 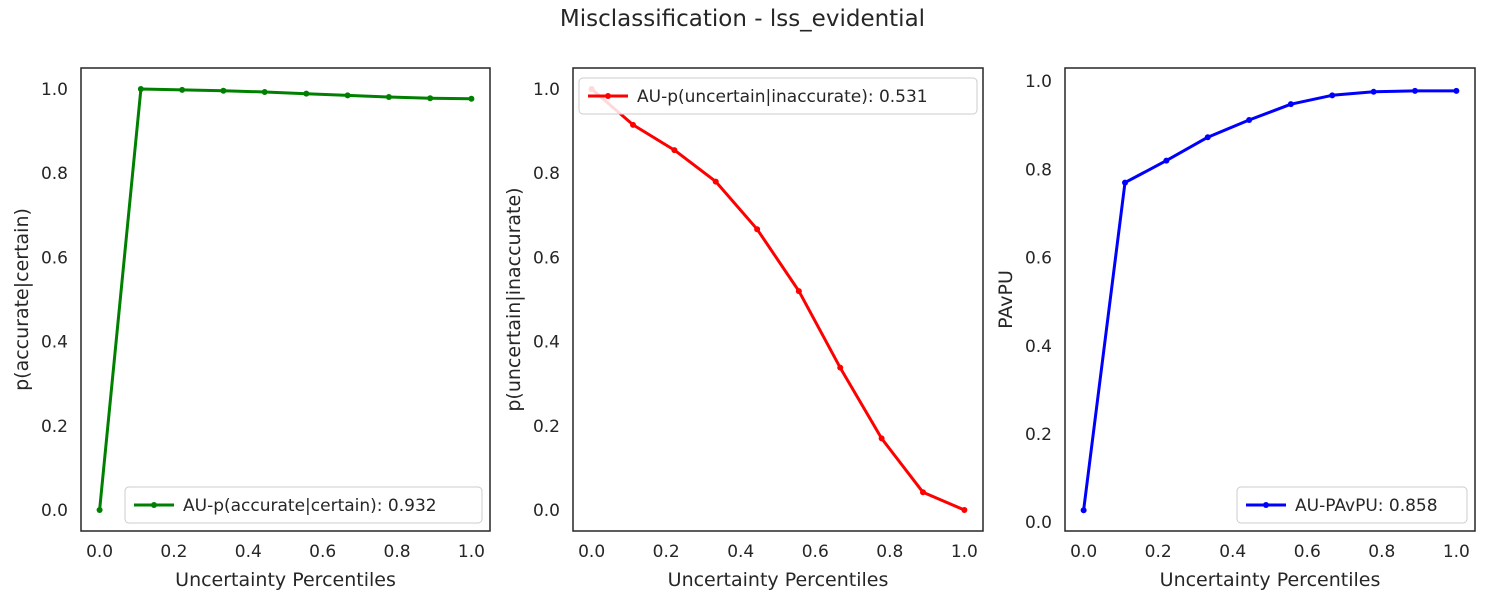 I want to click on y-axis-label: p(accurate|certain), so click(x=22, y=299).